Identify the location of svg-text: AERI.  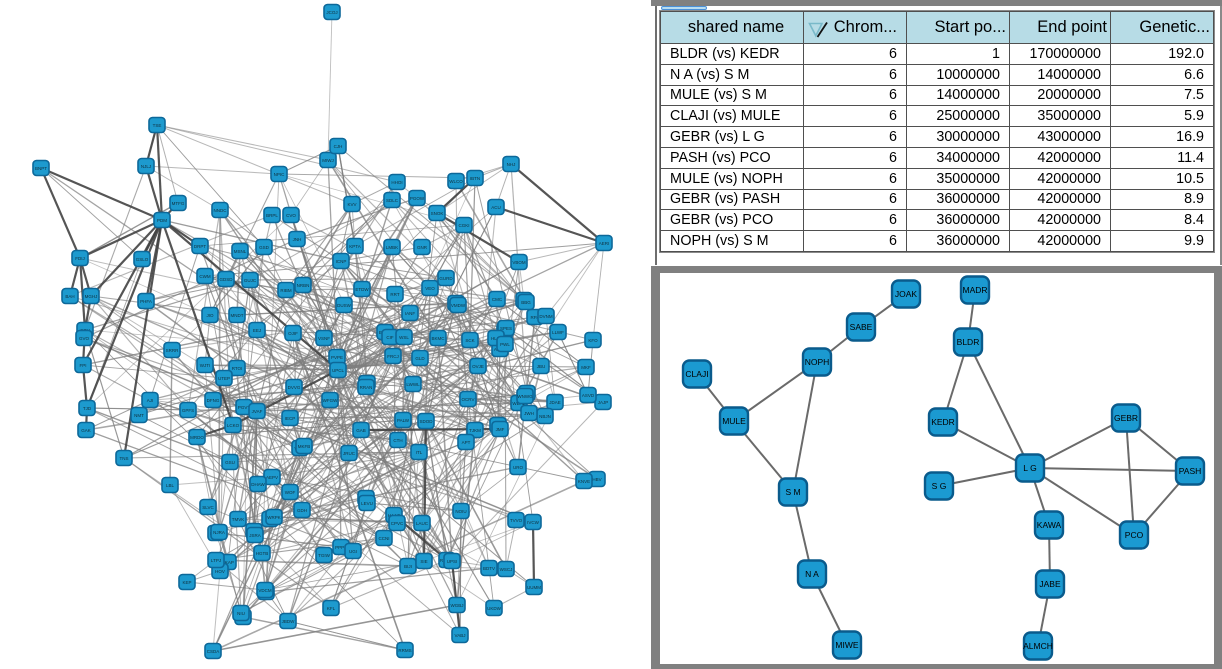
(604, 243).